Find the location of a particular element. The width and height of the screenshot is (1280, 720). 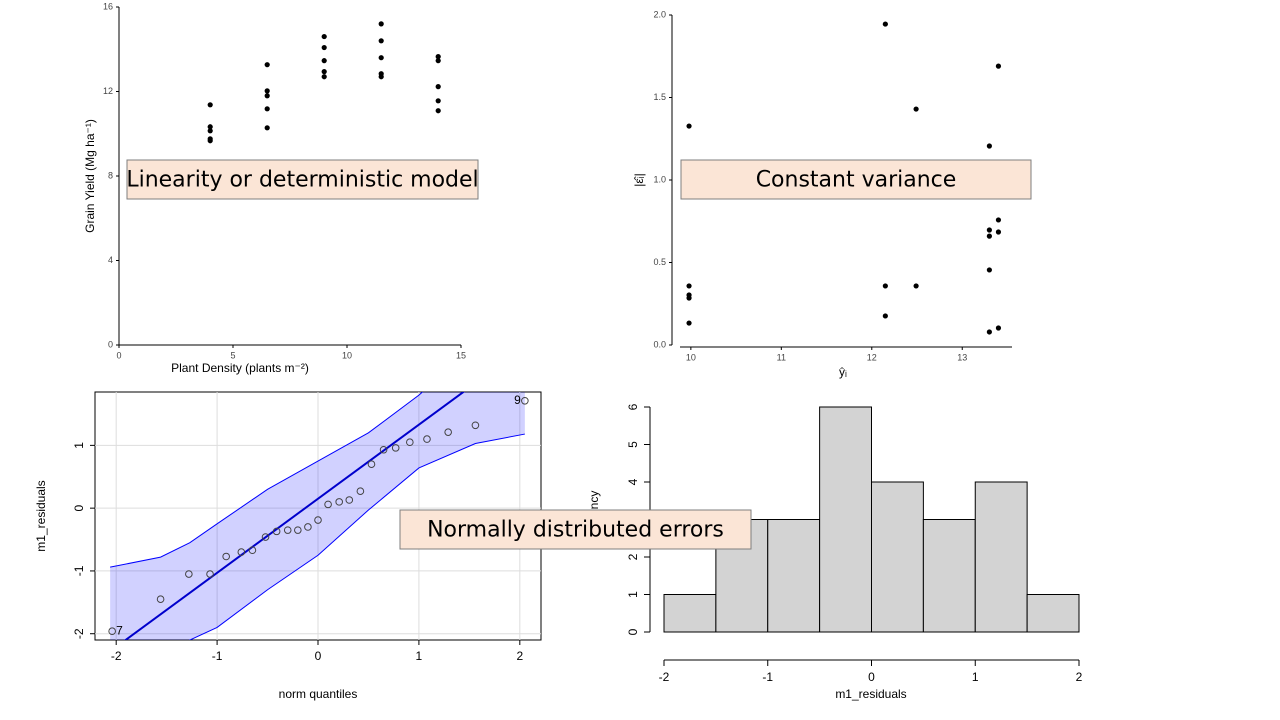

y-tick-label: 6 is located at coordinates (633, 406).